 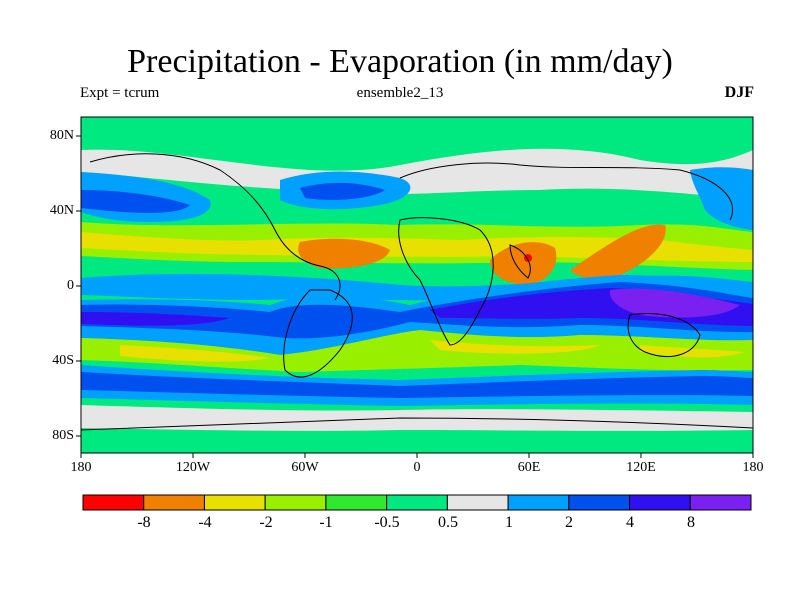 I want to click on field-natl, so click(x=342, y=191).